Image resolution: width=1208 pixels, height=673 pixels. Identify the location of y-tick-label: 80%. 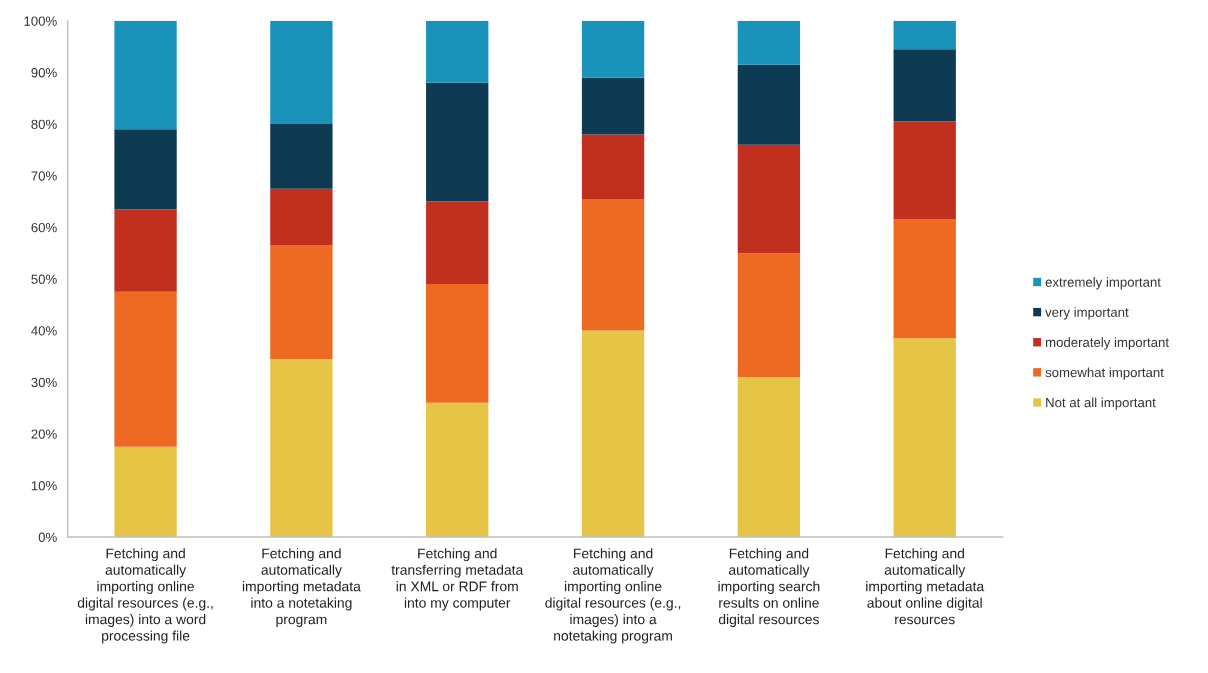
(44, 124).